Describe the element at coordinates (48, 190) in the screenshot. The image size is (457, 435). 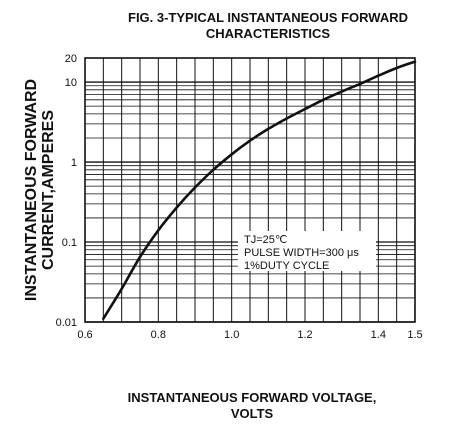
I see `y-axis-label-line-2: CURRENT,AMPERES` at that location.